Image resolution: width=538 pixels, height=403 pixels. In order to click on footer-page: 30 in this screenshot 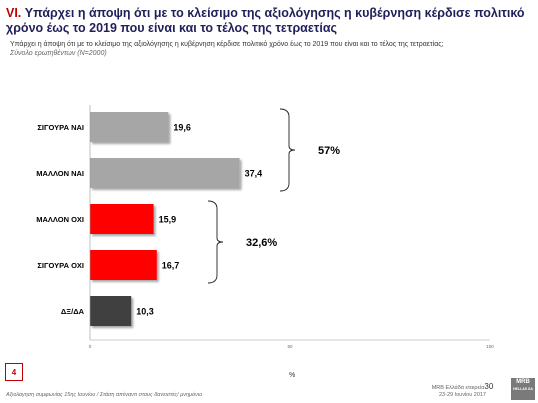, I will do `click(489, 386)`.